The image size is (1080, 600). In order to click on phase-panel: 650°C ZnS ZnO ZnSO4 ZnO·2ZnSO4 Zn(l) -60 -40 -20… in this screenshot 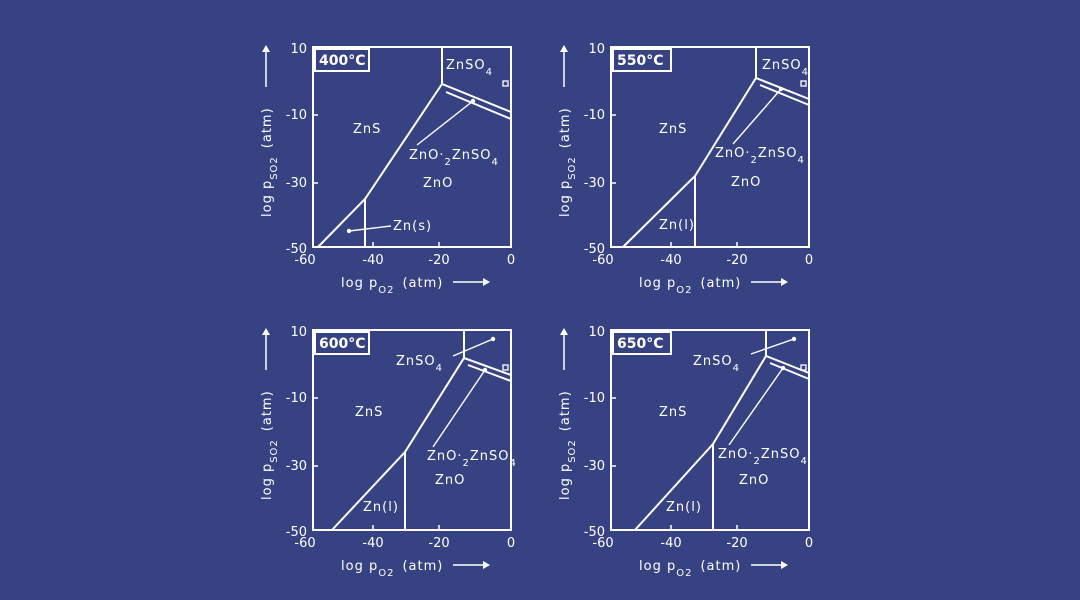, I will do `click(685, 452)`.